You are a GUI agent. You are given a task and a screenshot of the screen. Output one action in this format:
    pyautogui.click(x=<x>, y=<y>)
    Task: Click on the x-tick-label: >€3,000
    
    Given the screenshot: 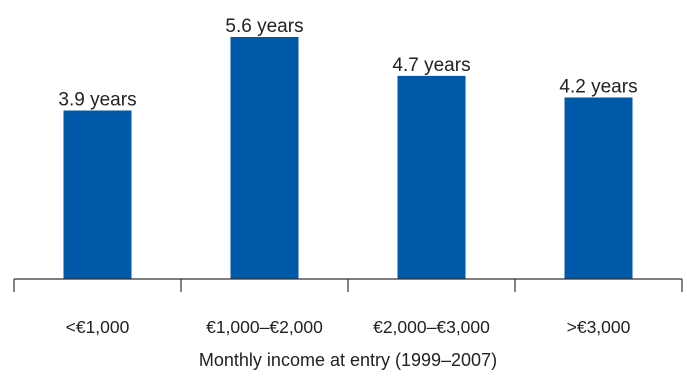 What is the action you would take?
    pyautogui.click(x=599, y=327)
    